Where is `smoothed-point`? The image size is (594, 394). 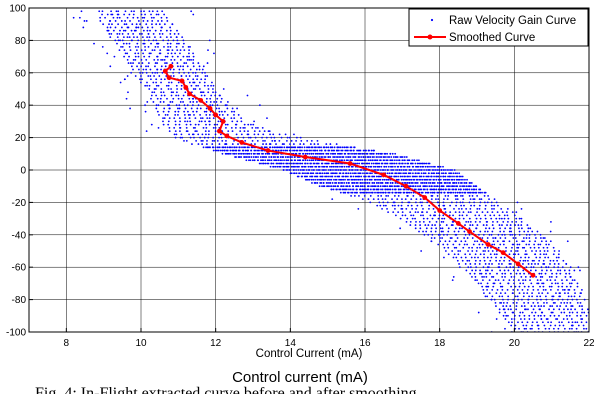 smoothed-point is located at coordinates (350, 163).